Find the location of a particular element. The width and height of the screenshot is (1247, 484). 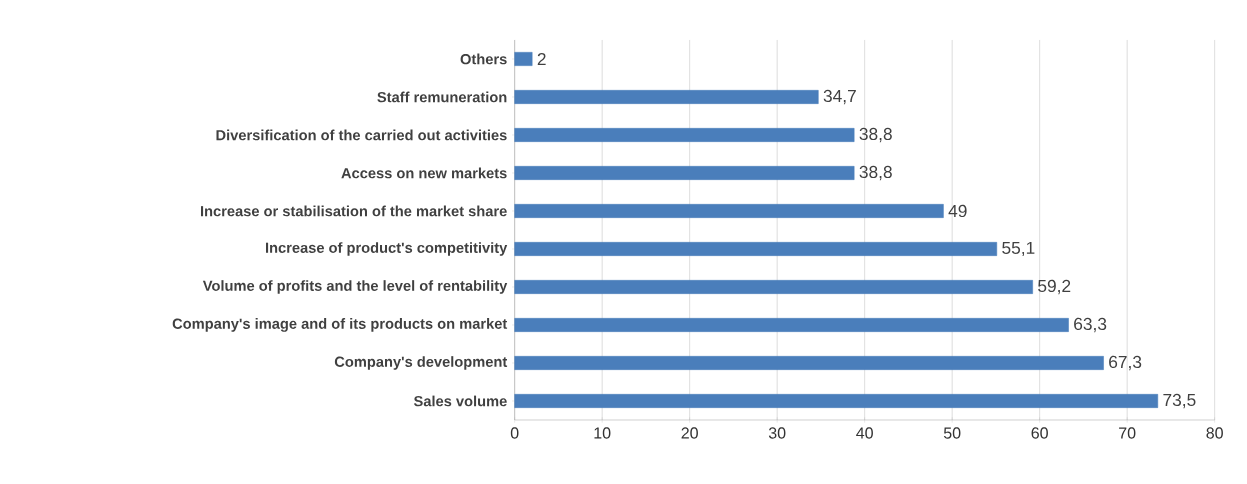

y-tick-label: Sales volume is located at coordinates (460, 401).